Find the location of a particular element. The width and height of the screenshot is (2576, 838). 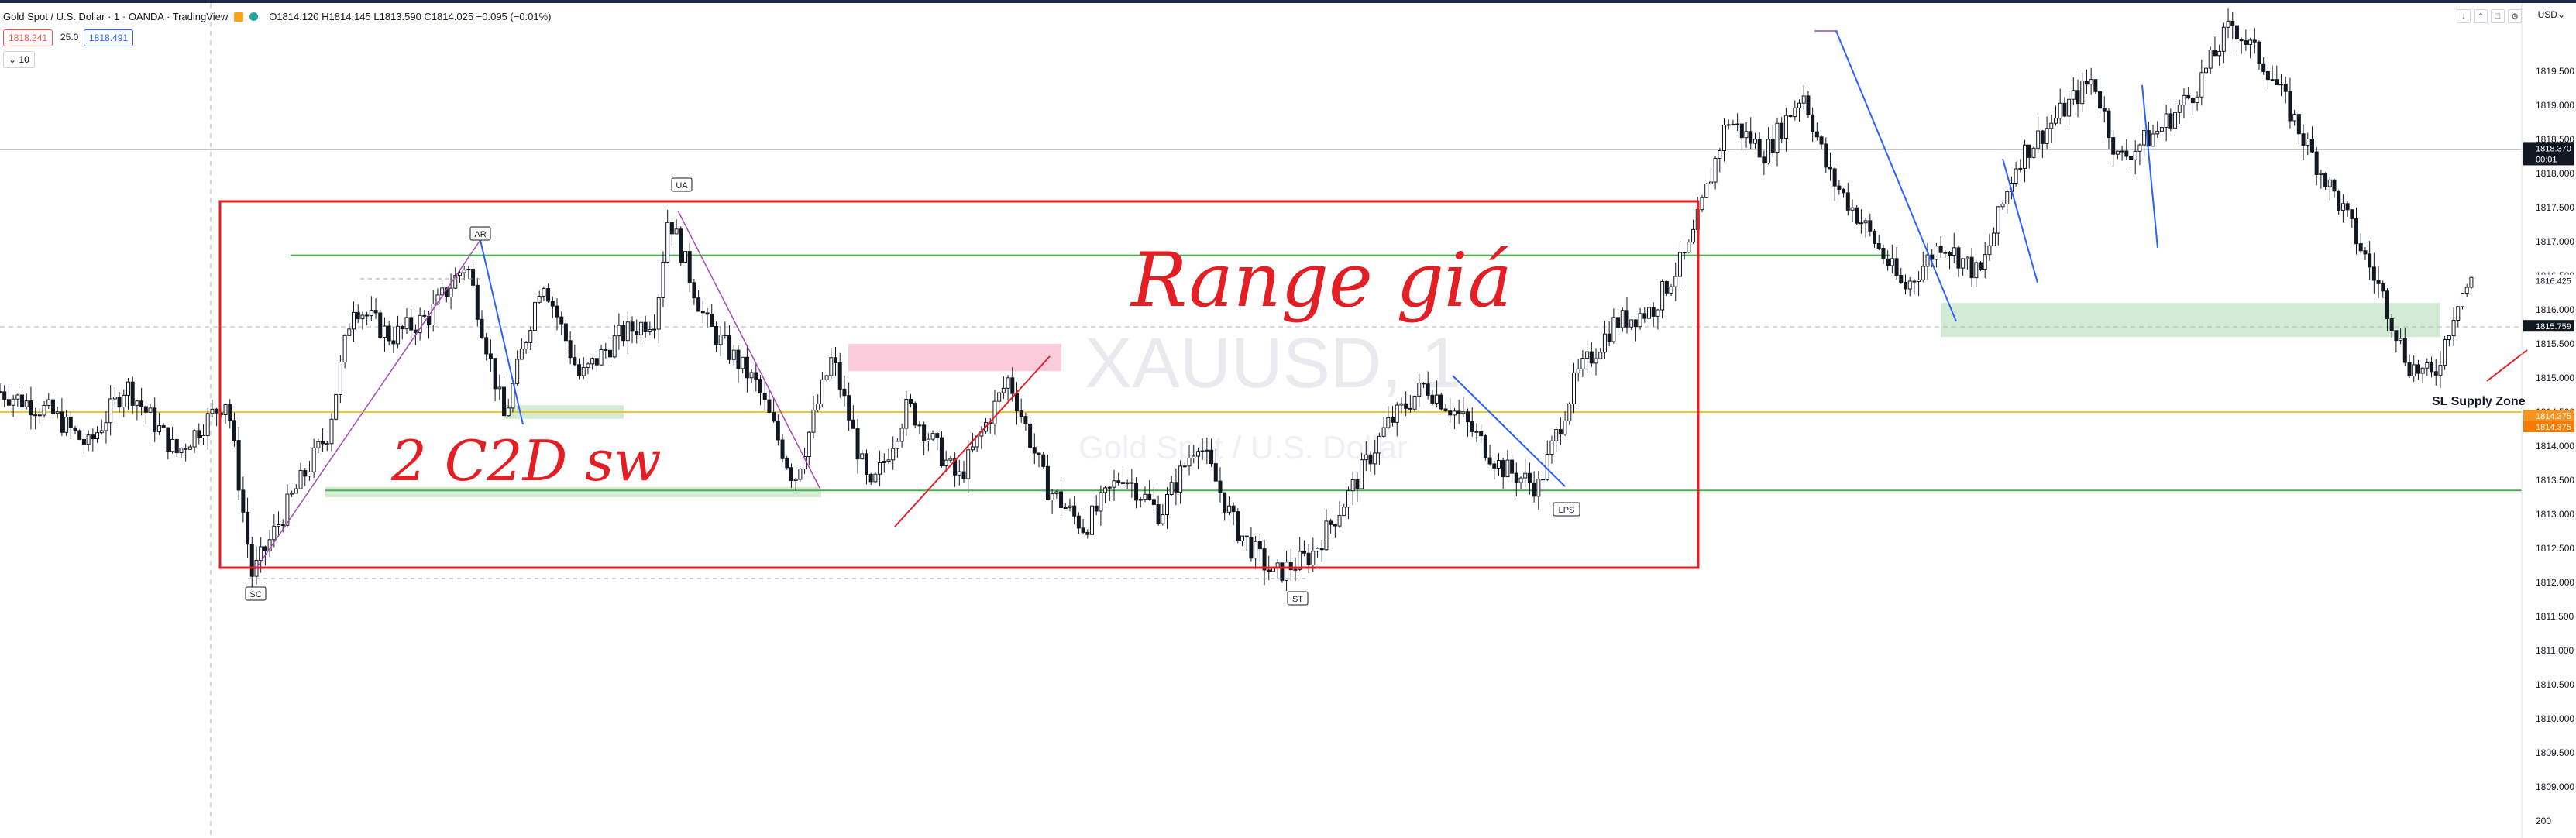

settings-icon: ⚙ is located at coordinates (2515, 16).